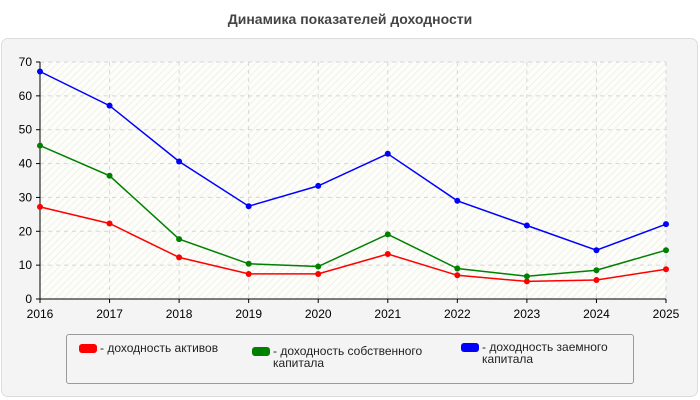  What do you see at coordinates (596, 314) in the screenshot?
I see `x-tick-label: 2024` at bounding box center [596, 314].